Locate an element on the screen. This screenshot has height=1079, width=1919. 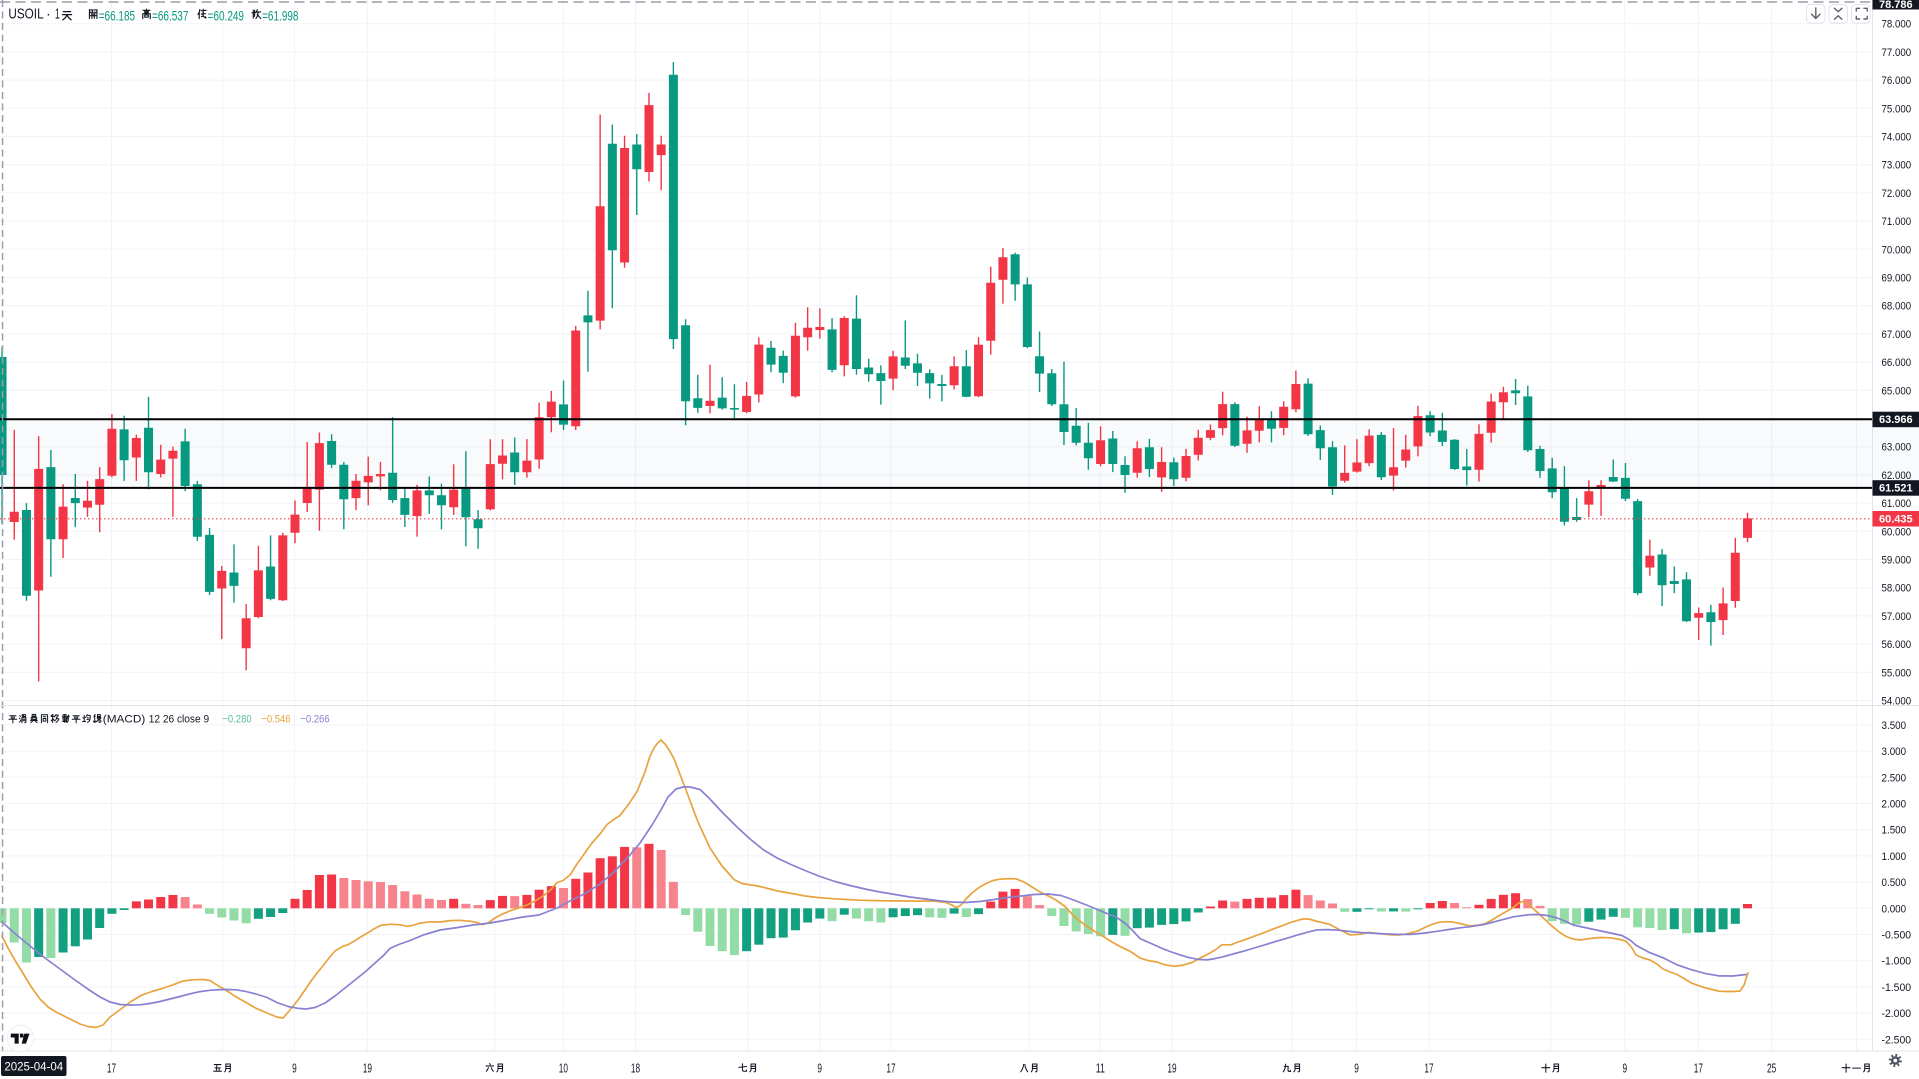
svg-text: 10 is located at coordinates (563, 1069).